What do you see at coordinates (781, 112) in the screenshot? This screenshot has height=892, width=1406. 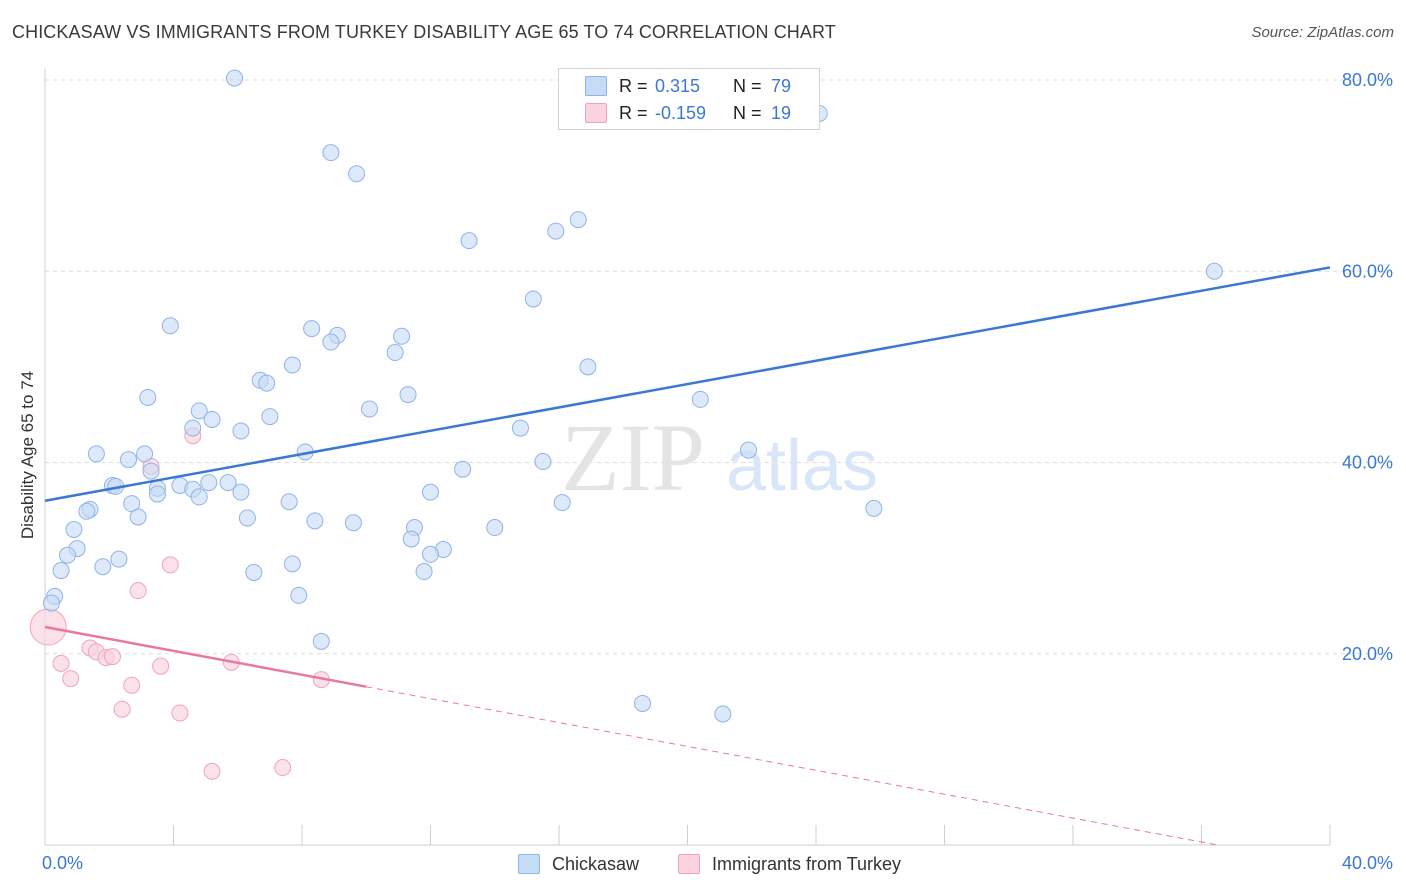 I see `legend-n-value: 19` at bounding box center [781, 112].